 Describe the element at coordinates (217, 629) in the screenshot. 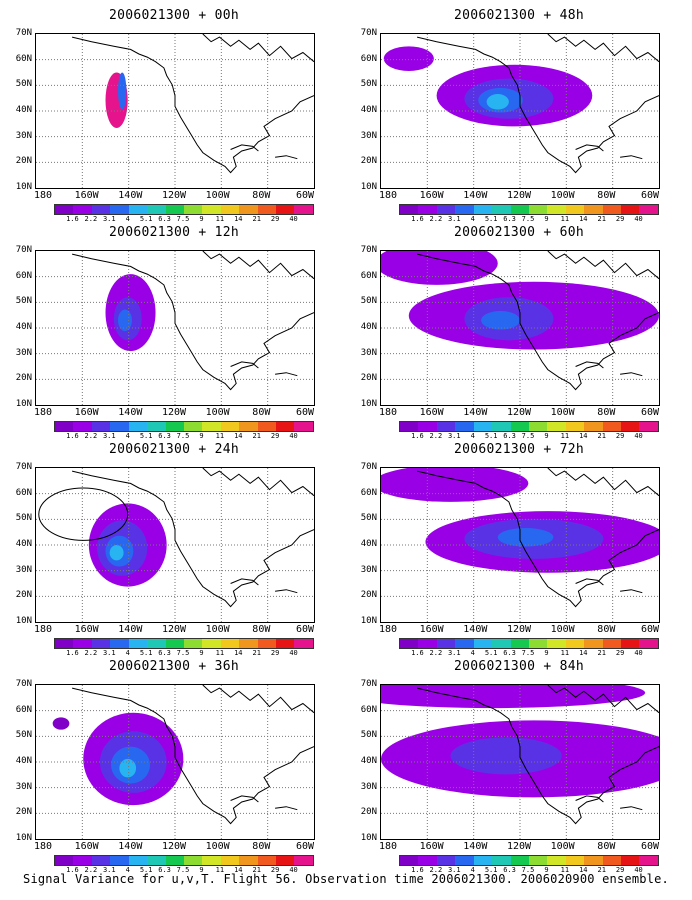

I see `x-tick-label: 100W` at that location.